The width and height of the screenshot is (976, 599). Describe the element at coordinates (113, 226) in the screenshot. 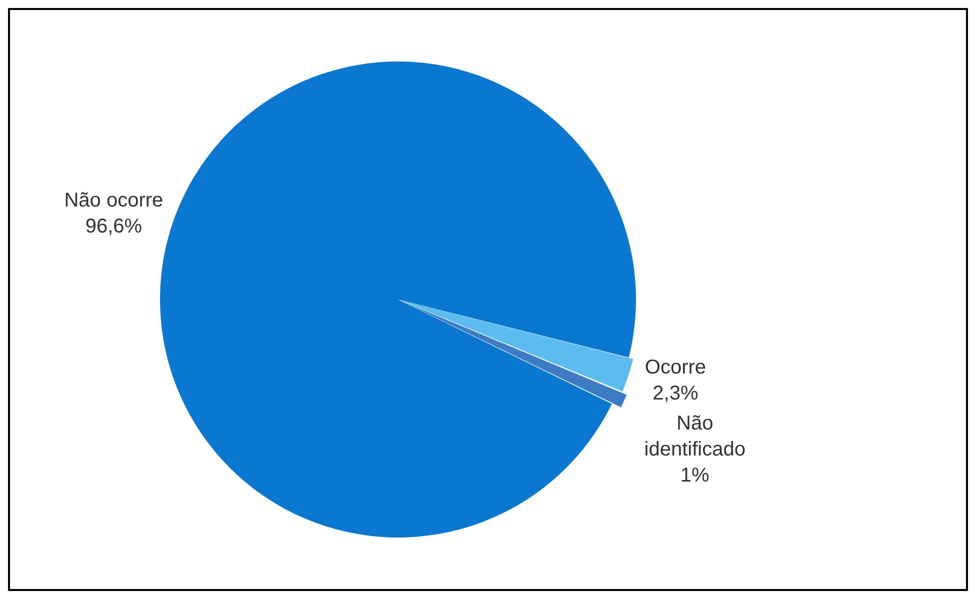

I see `data-label: 96,6%` at that location.